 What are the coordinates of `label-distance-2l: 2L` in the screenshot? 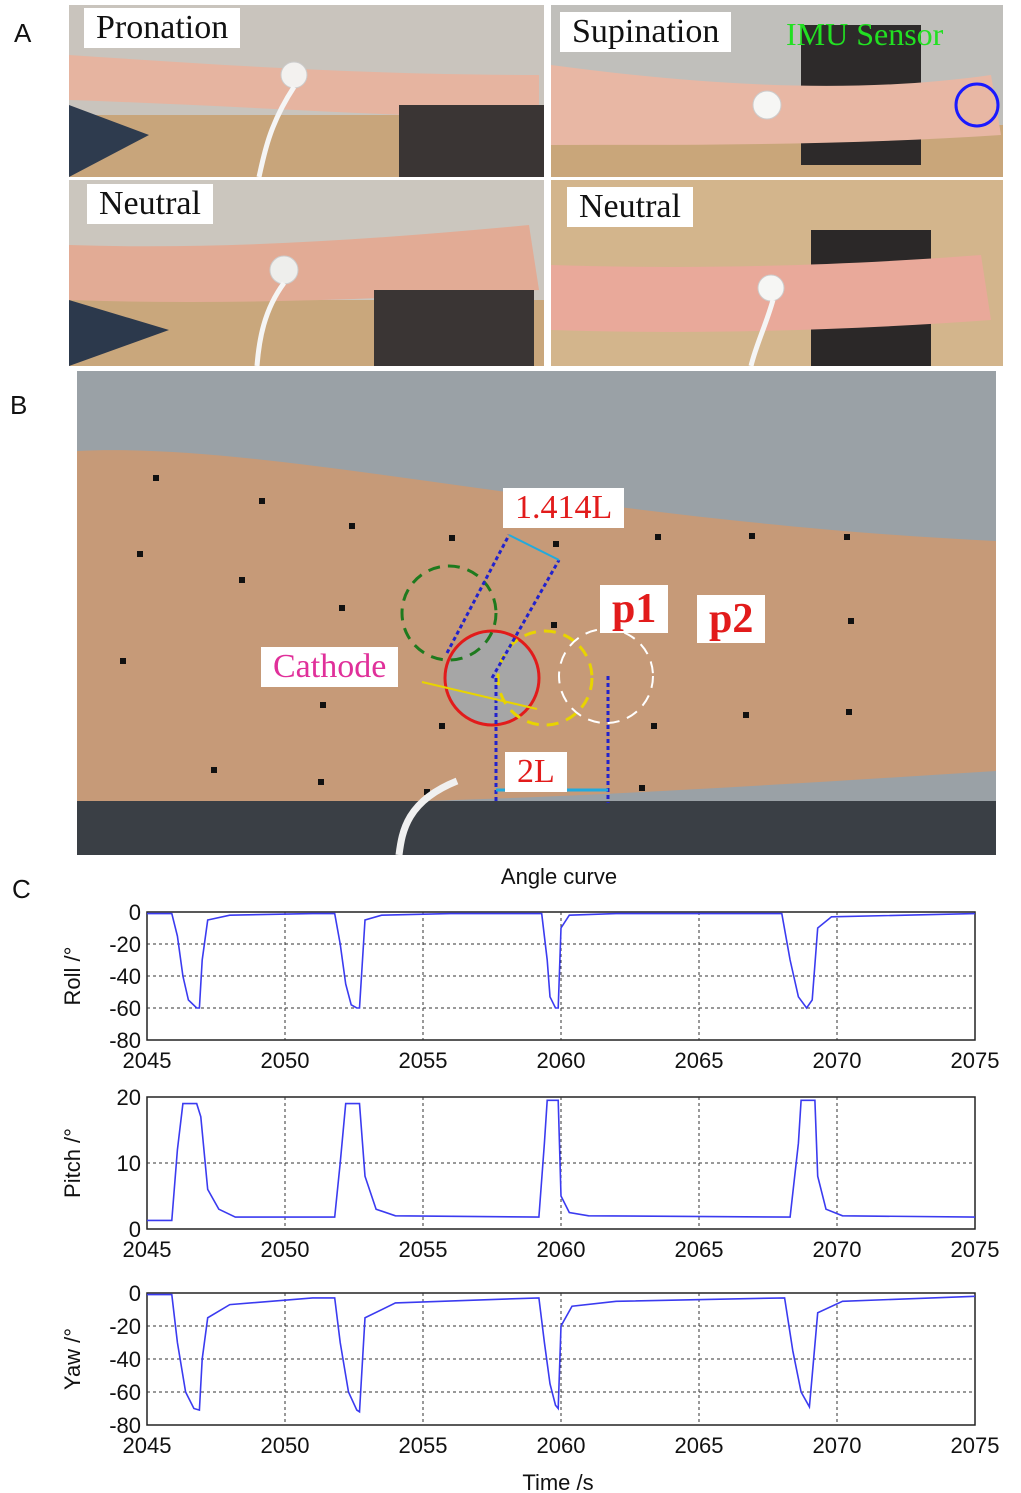 It's located at (536, 772).